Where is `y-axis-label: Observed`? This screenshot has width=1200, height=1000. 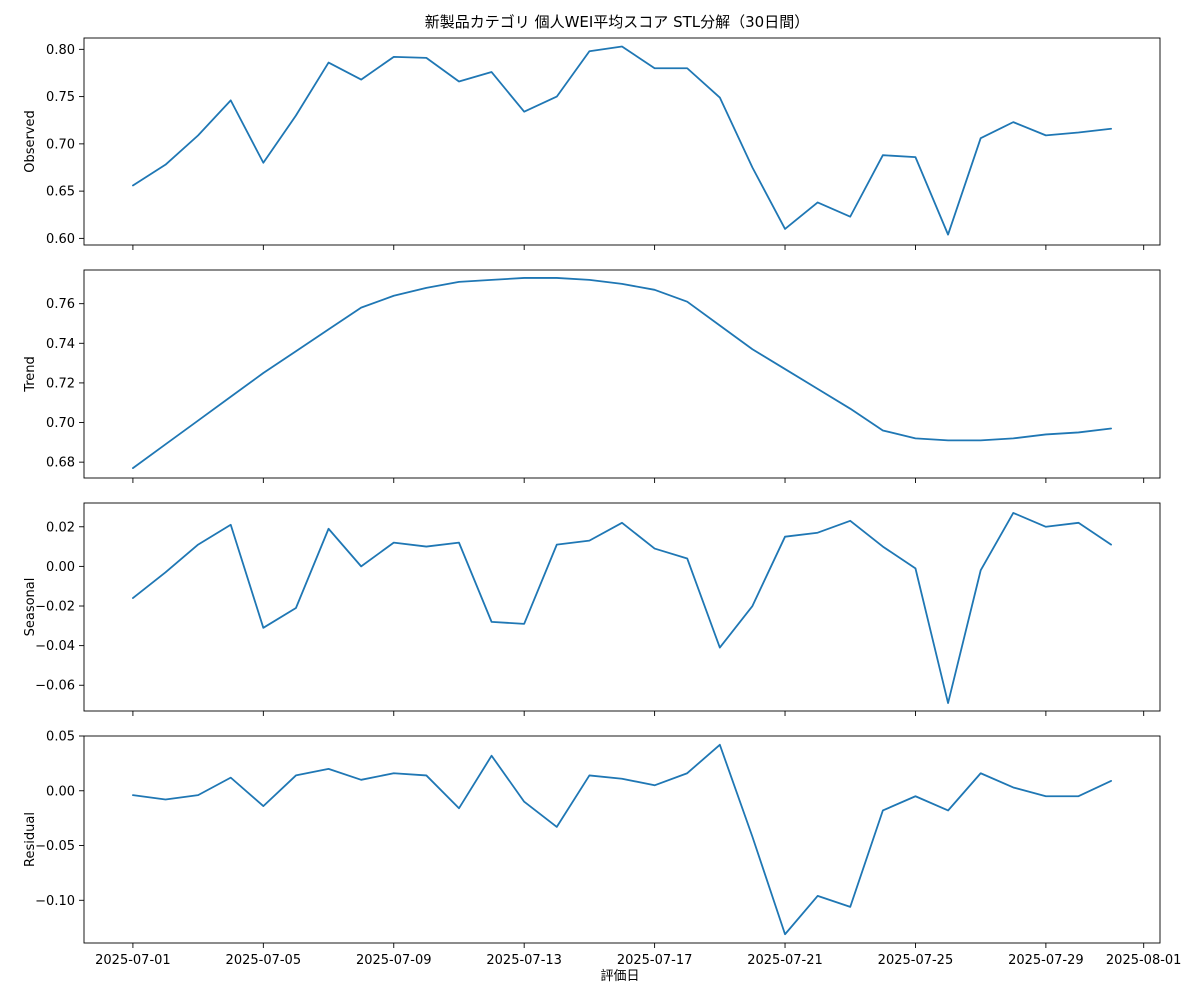 y-axis-label: Observed is located at coordinates (30, 141).